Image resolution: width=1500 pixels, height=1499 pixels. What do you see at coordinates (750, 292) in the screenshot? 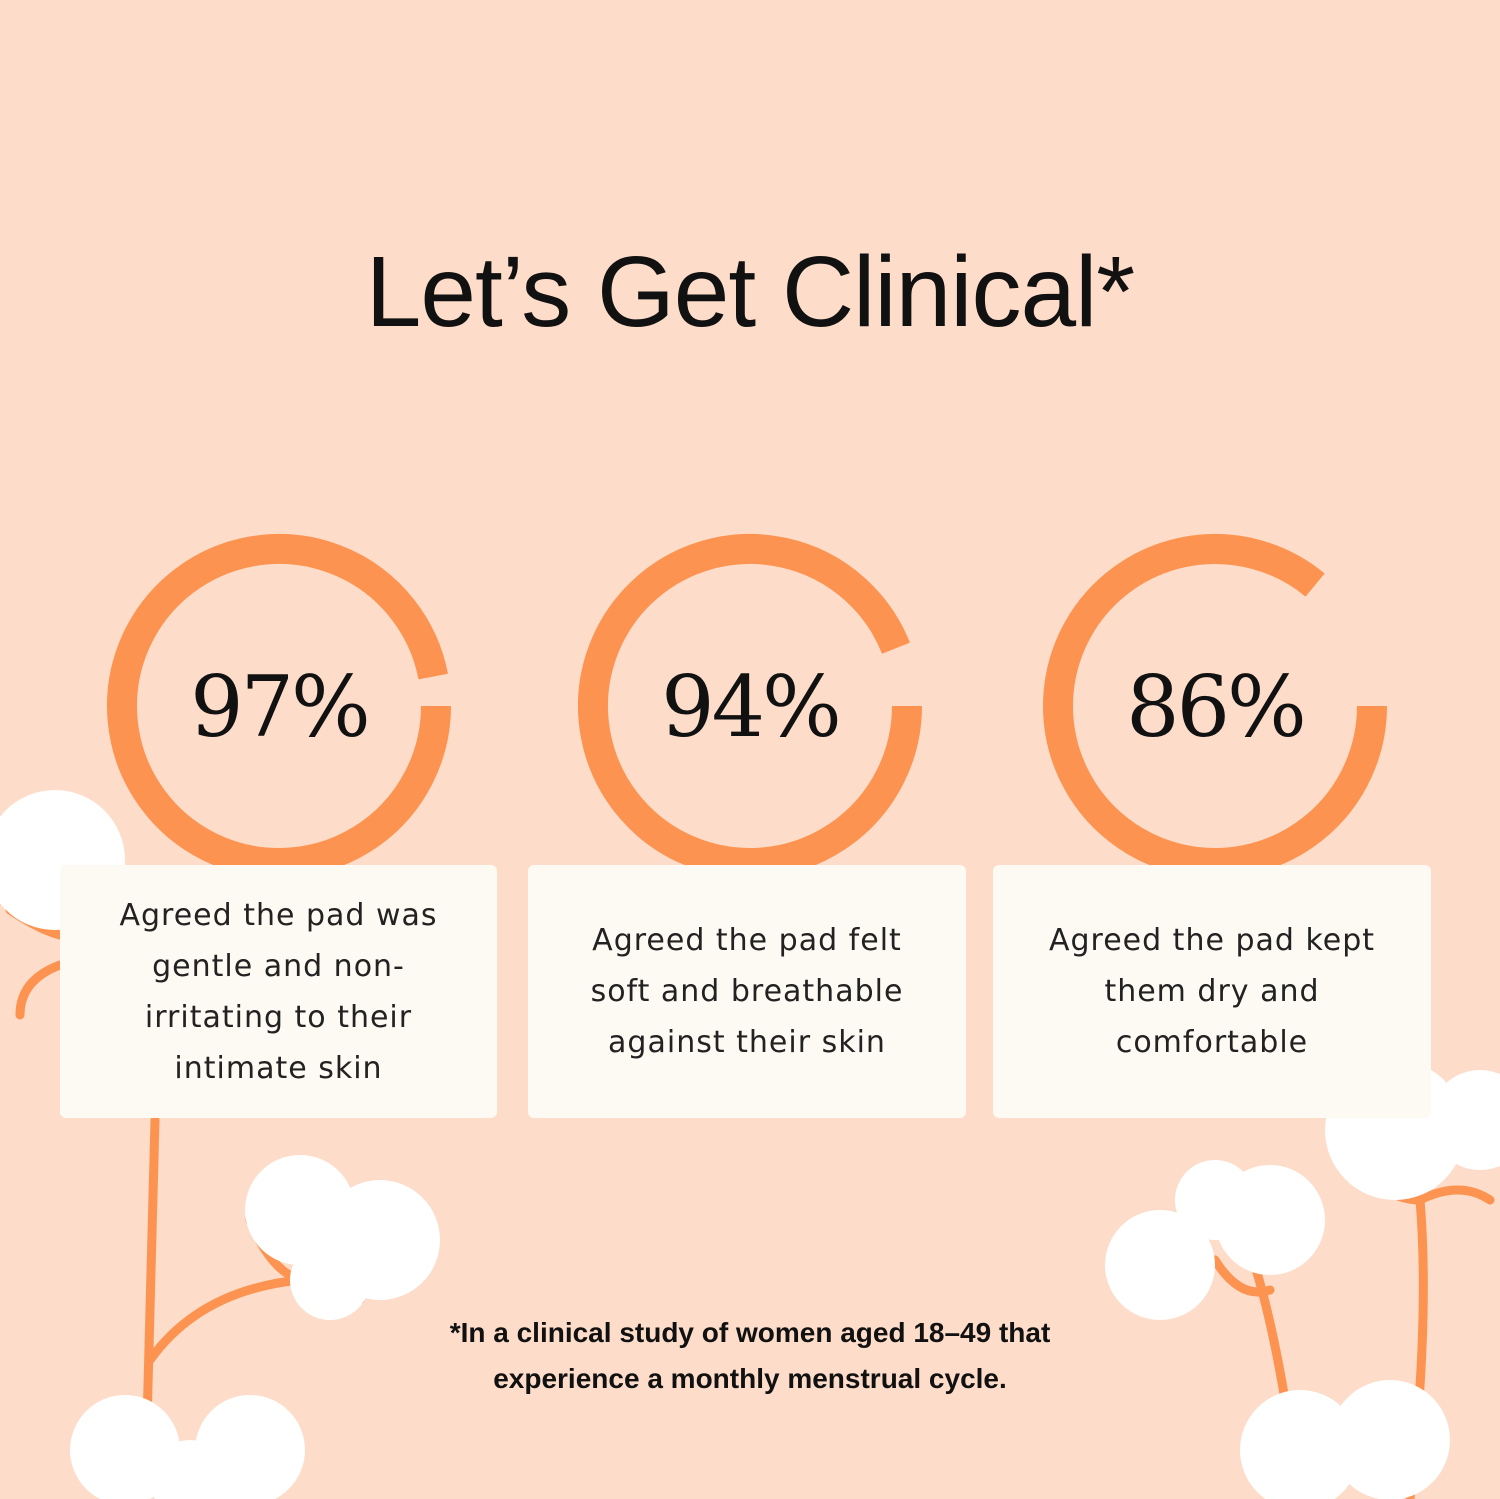
I see `page-title: Let’s Get Clinical*` at bounding box center [750, 292].